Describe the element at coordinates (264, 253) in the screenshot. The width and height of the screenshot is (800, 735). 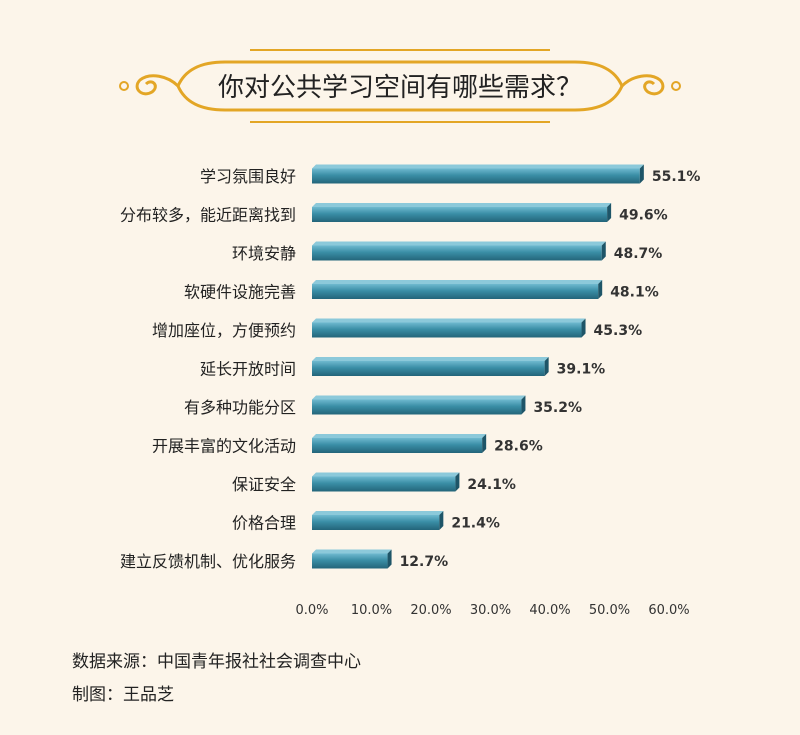
I see `category-label: 环境安静` at that location.